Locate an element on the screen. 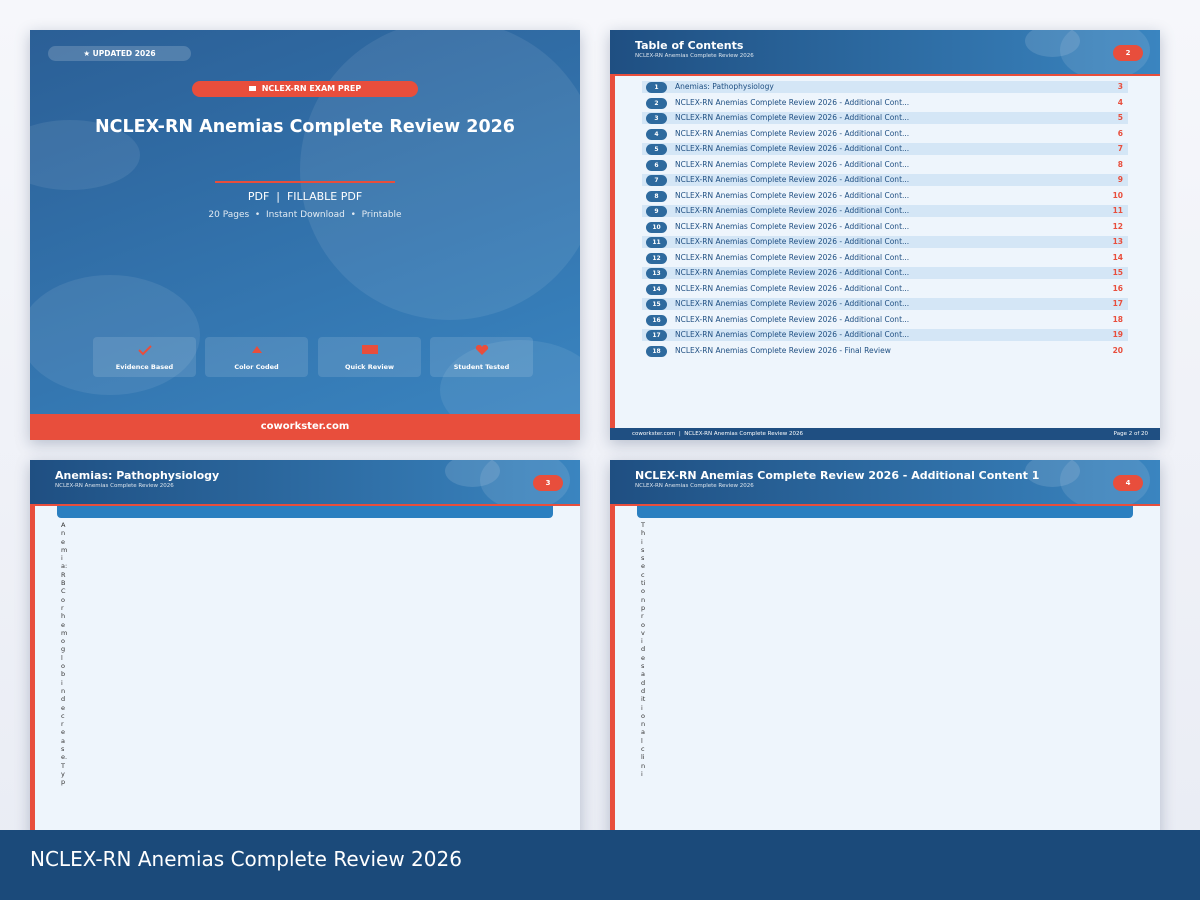  feature-card: Evidence Based is located at coordinates (144, 357).